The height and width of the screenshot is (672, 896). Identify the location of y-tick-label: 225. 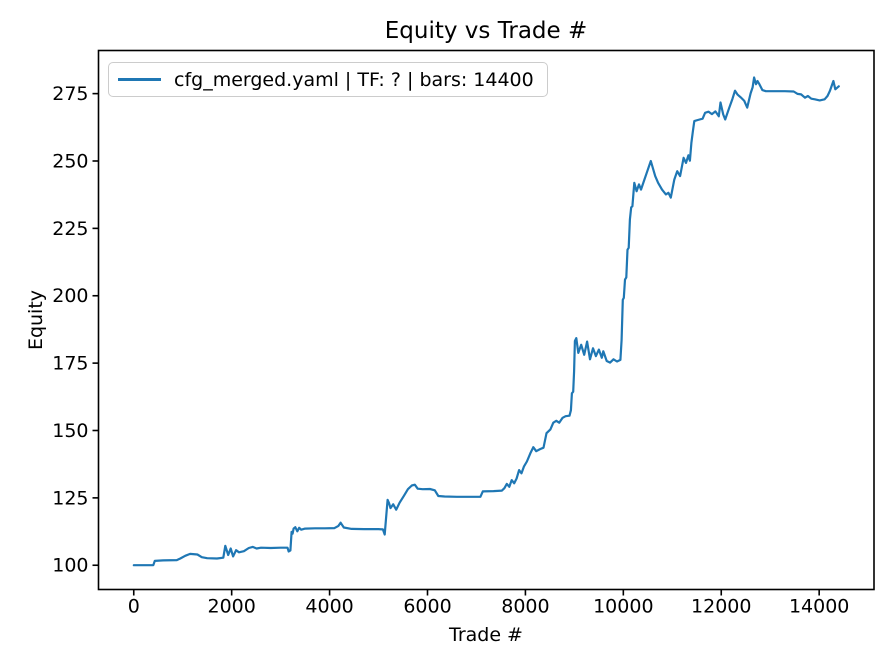
(70, 229).